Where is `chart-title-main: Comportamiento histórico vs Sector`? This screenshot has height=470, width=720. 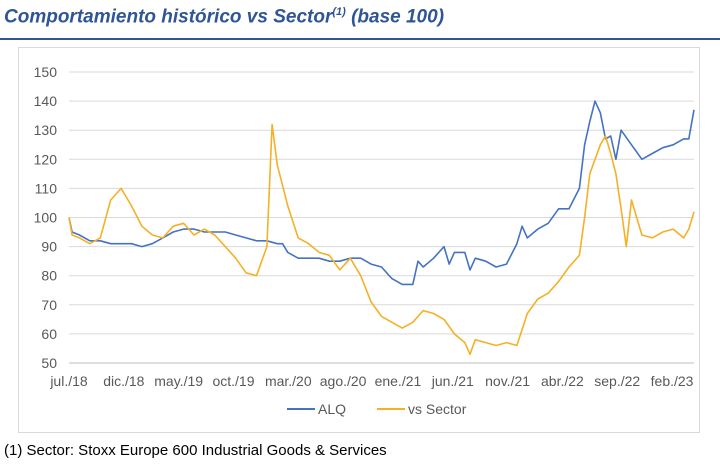
chart-title-main: Comportamiento histórico vs Sector is located at coordinates (168, 17).